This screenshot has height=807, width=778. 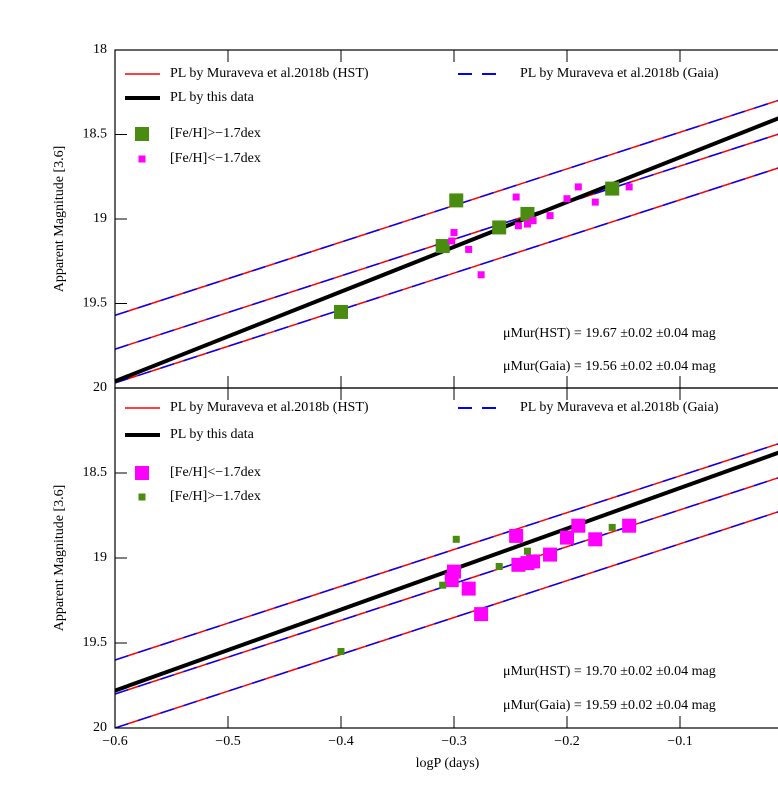 I want to click on x-tick-label: −0.1, so click(x=679, y=741).